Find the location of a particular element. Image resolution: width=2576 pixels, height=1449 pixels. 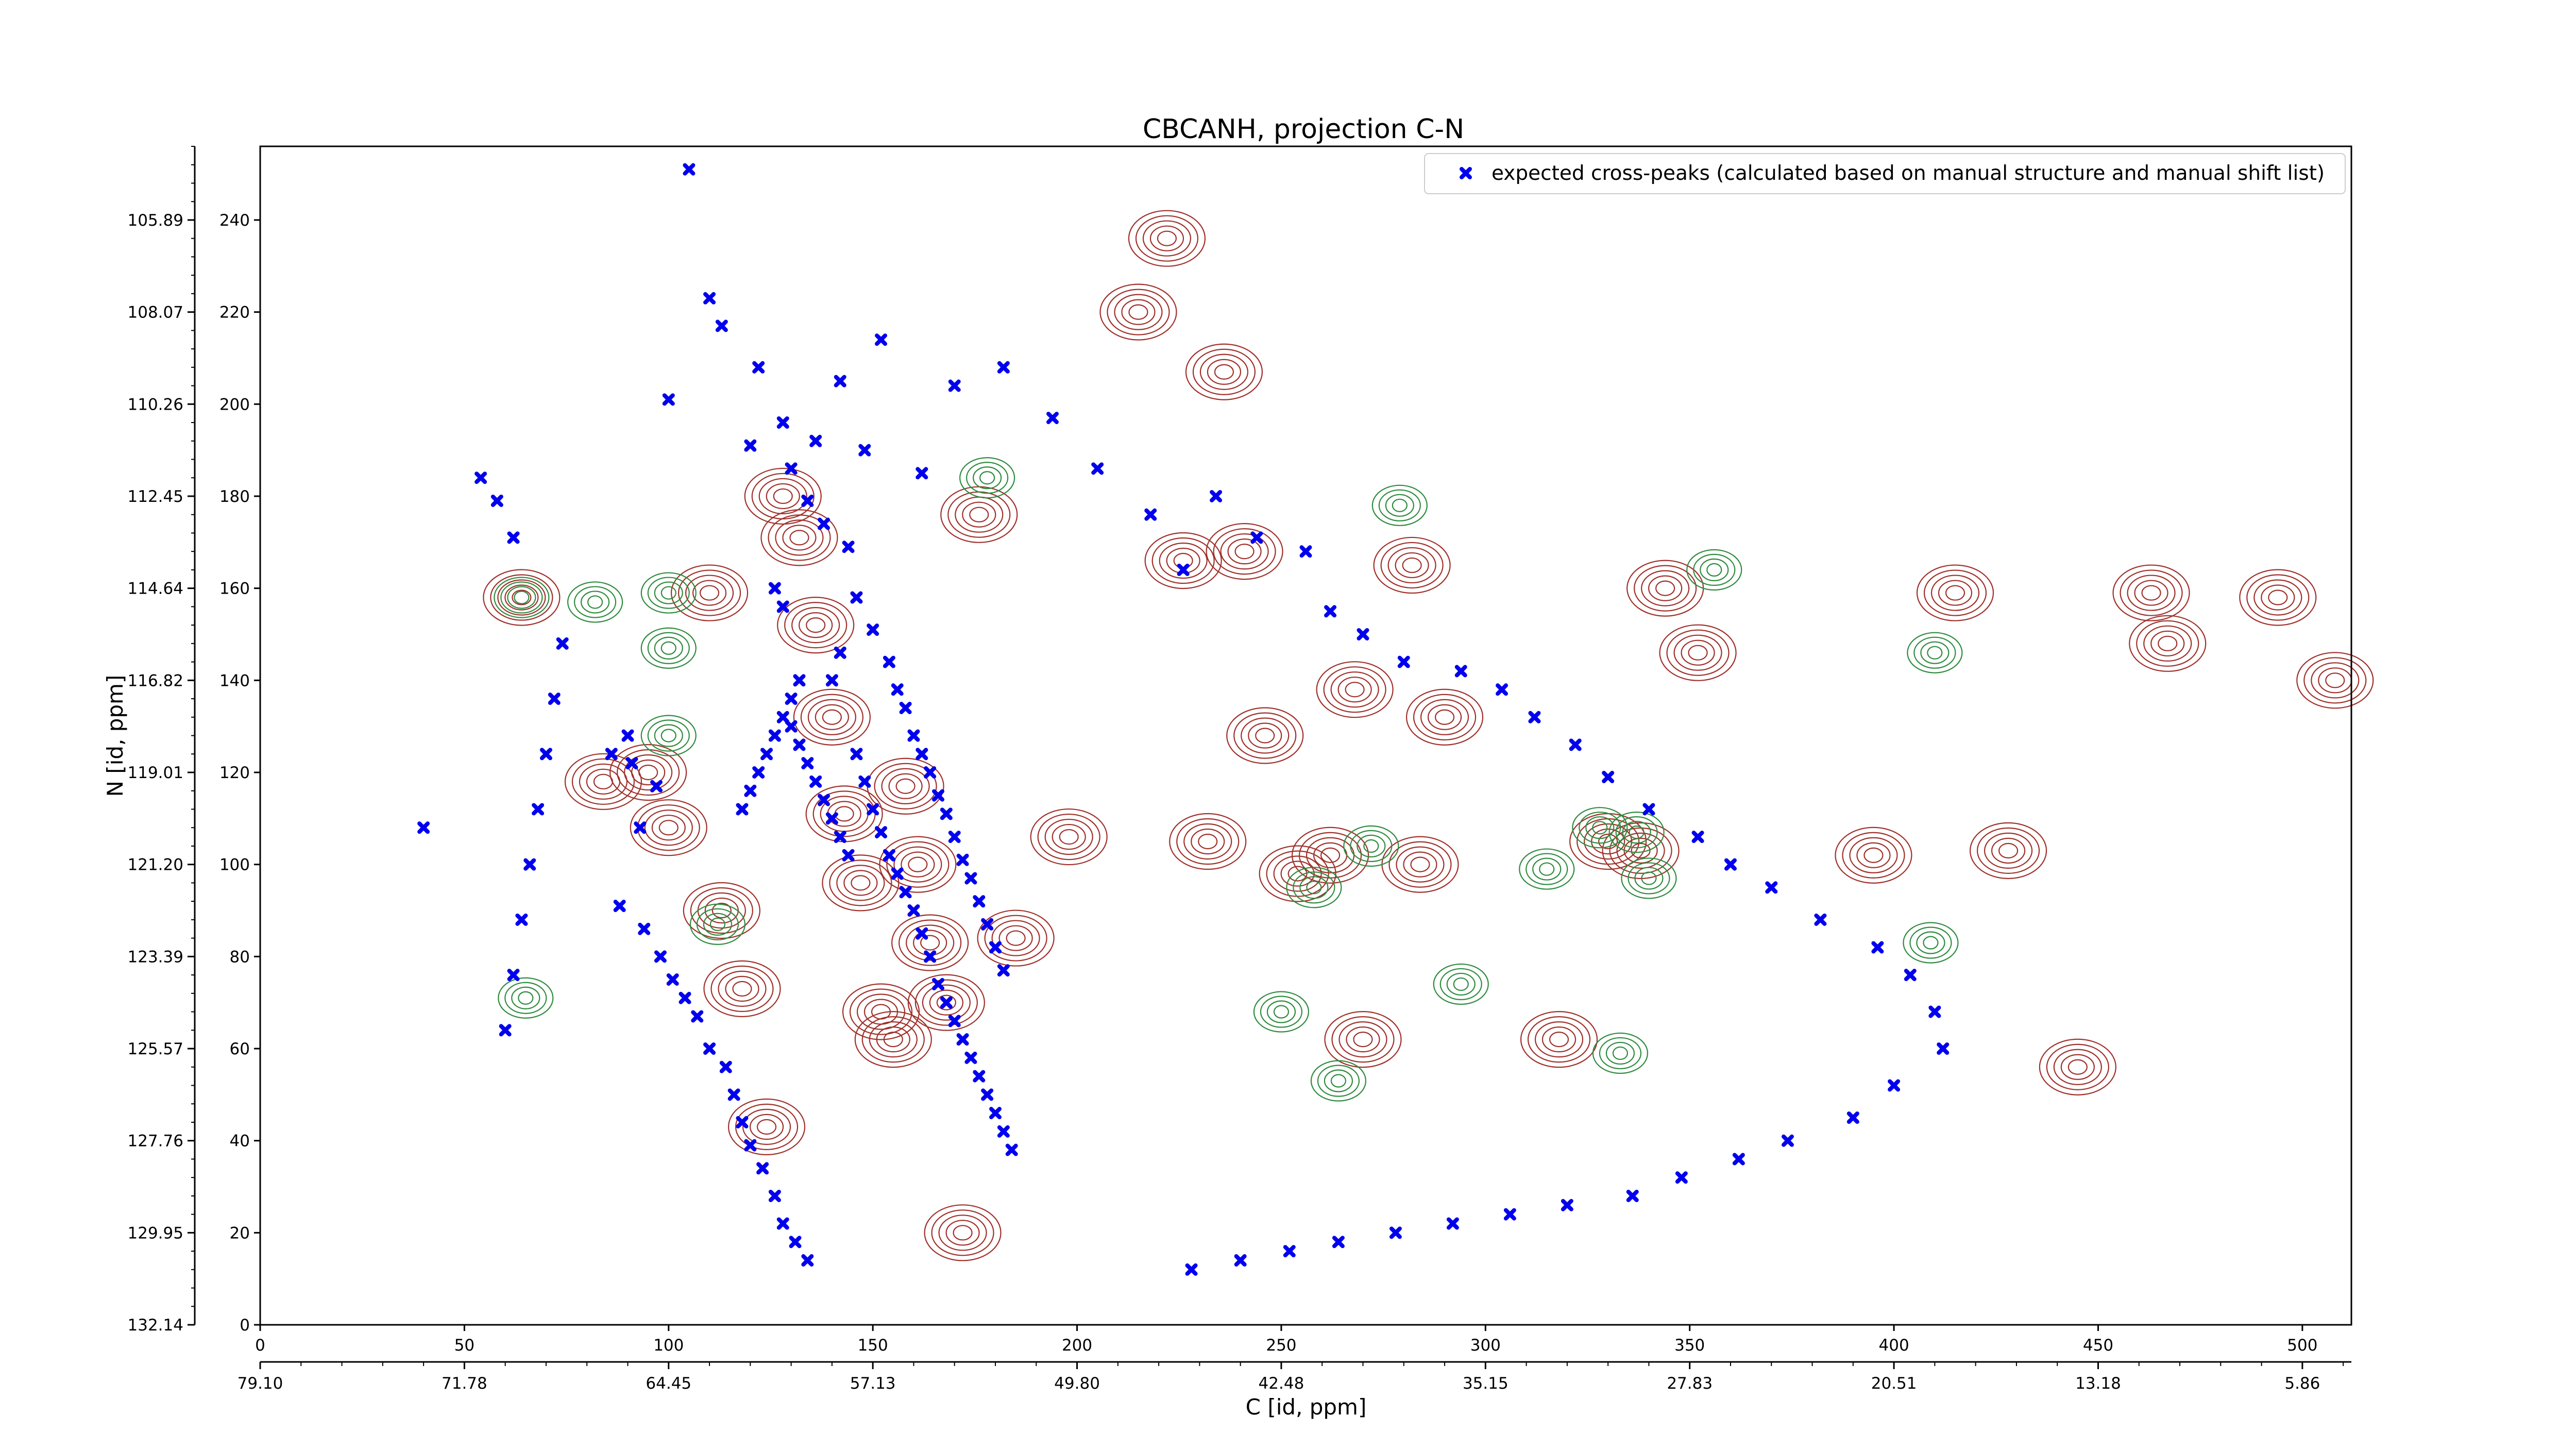

y-tick-label: 160 is located at coordinates (234, 589).